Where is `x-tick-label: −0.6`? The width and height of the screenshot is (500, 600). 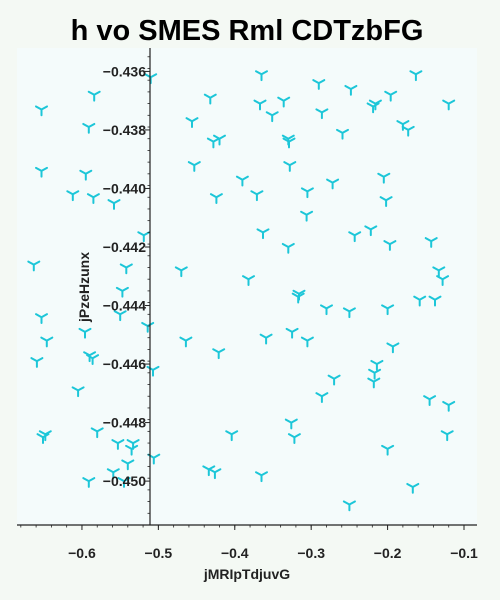 x-tick-label: −0.6 is located at coordinates (82, 553).